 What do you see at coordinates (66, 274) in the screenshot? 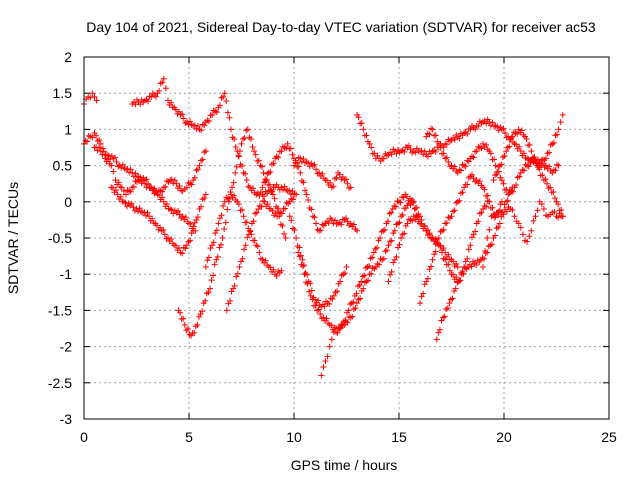
I see `y-tick-label: -1` at bounding box center [66, 274].